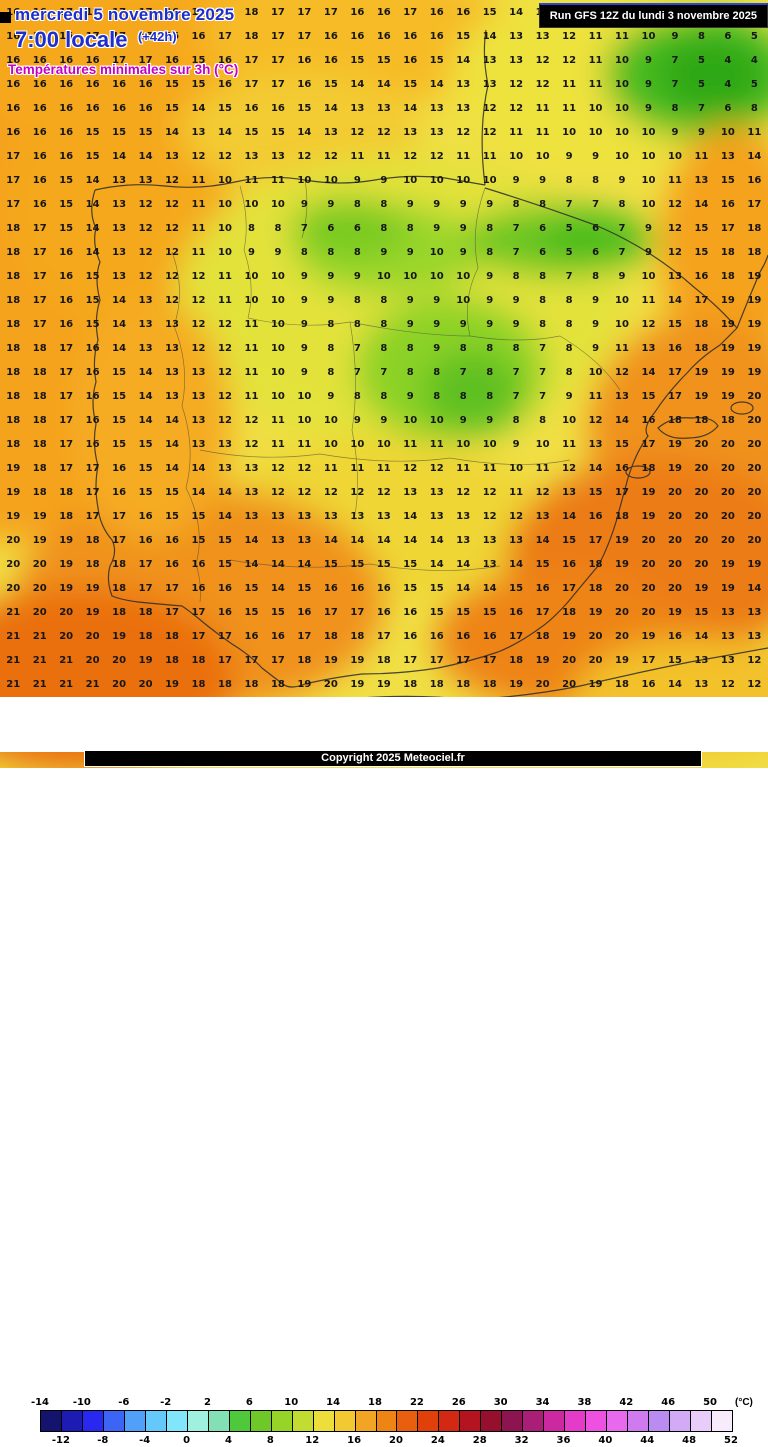  I want to click on legend-tick-label: 46, so click(668, 1402).